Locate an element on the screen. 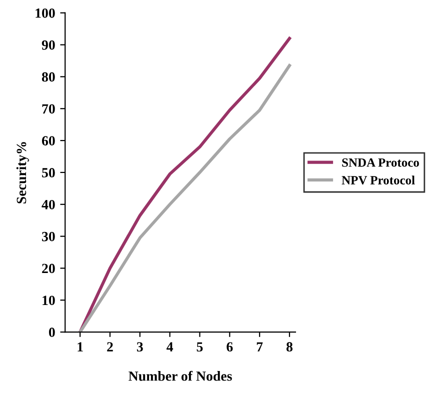 This screenshot has width=443, height=402. legend-label: NPV Protocol is located at coordinates (378, 180).